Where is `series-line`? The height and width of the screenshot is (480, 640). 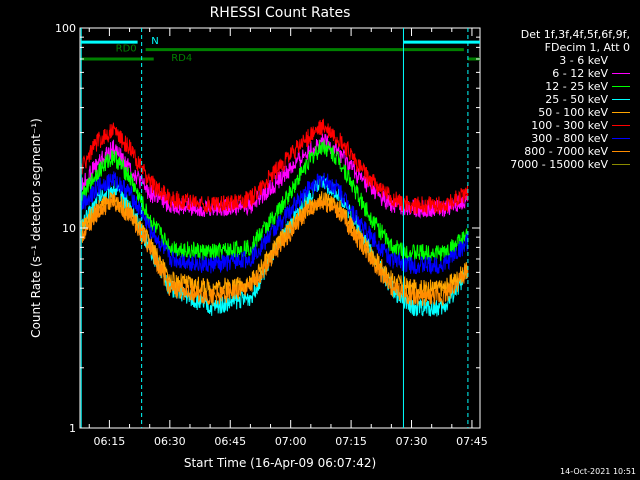 series-line is located at coordinates (274, 166).